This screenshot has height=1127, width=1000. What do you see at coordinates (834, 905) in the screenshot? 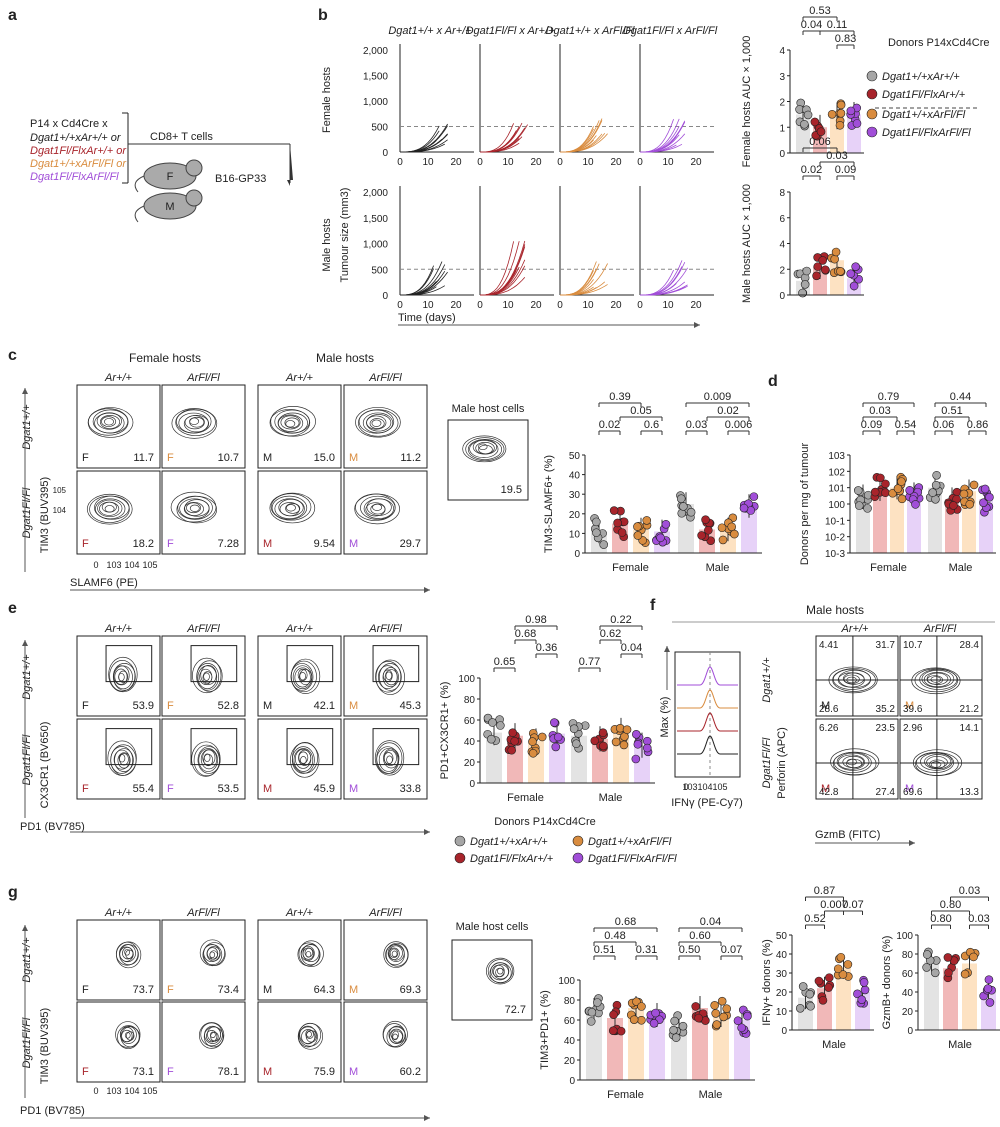
I see `p-value: 0.007` at bounding box center [834, 905].